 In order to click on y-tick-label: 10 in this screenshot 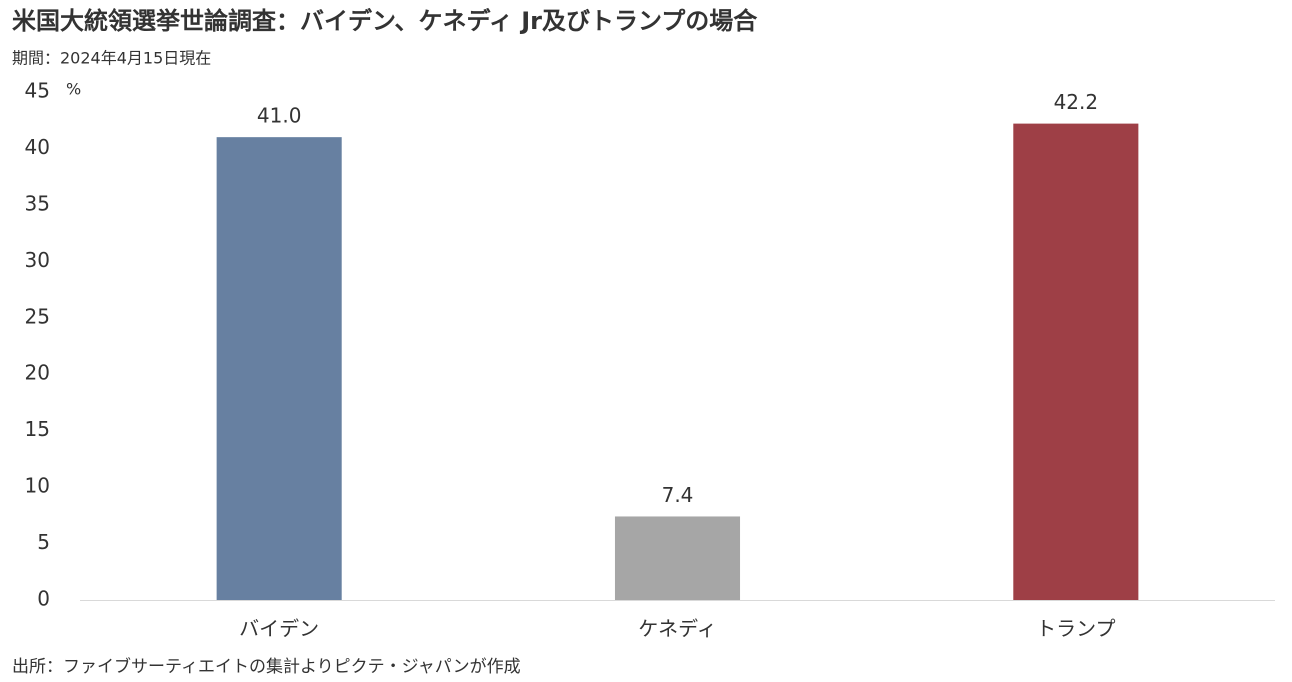, I will do `click(37, 486)`.